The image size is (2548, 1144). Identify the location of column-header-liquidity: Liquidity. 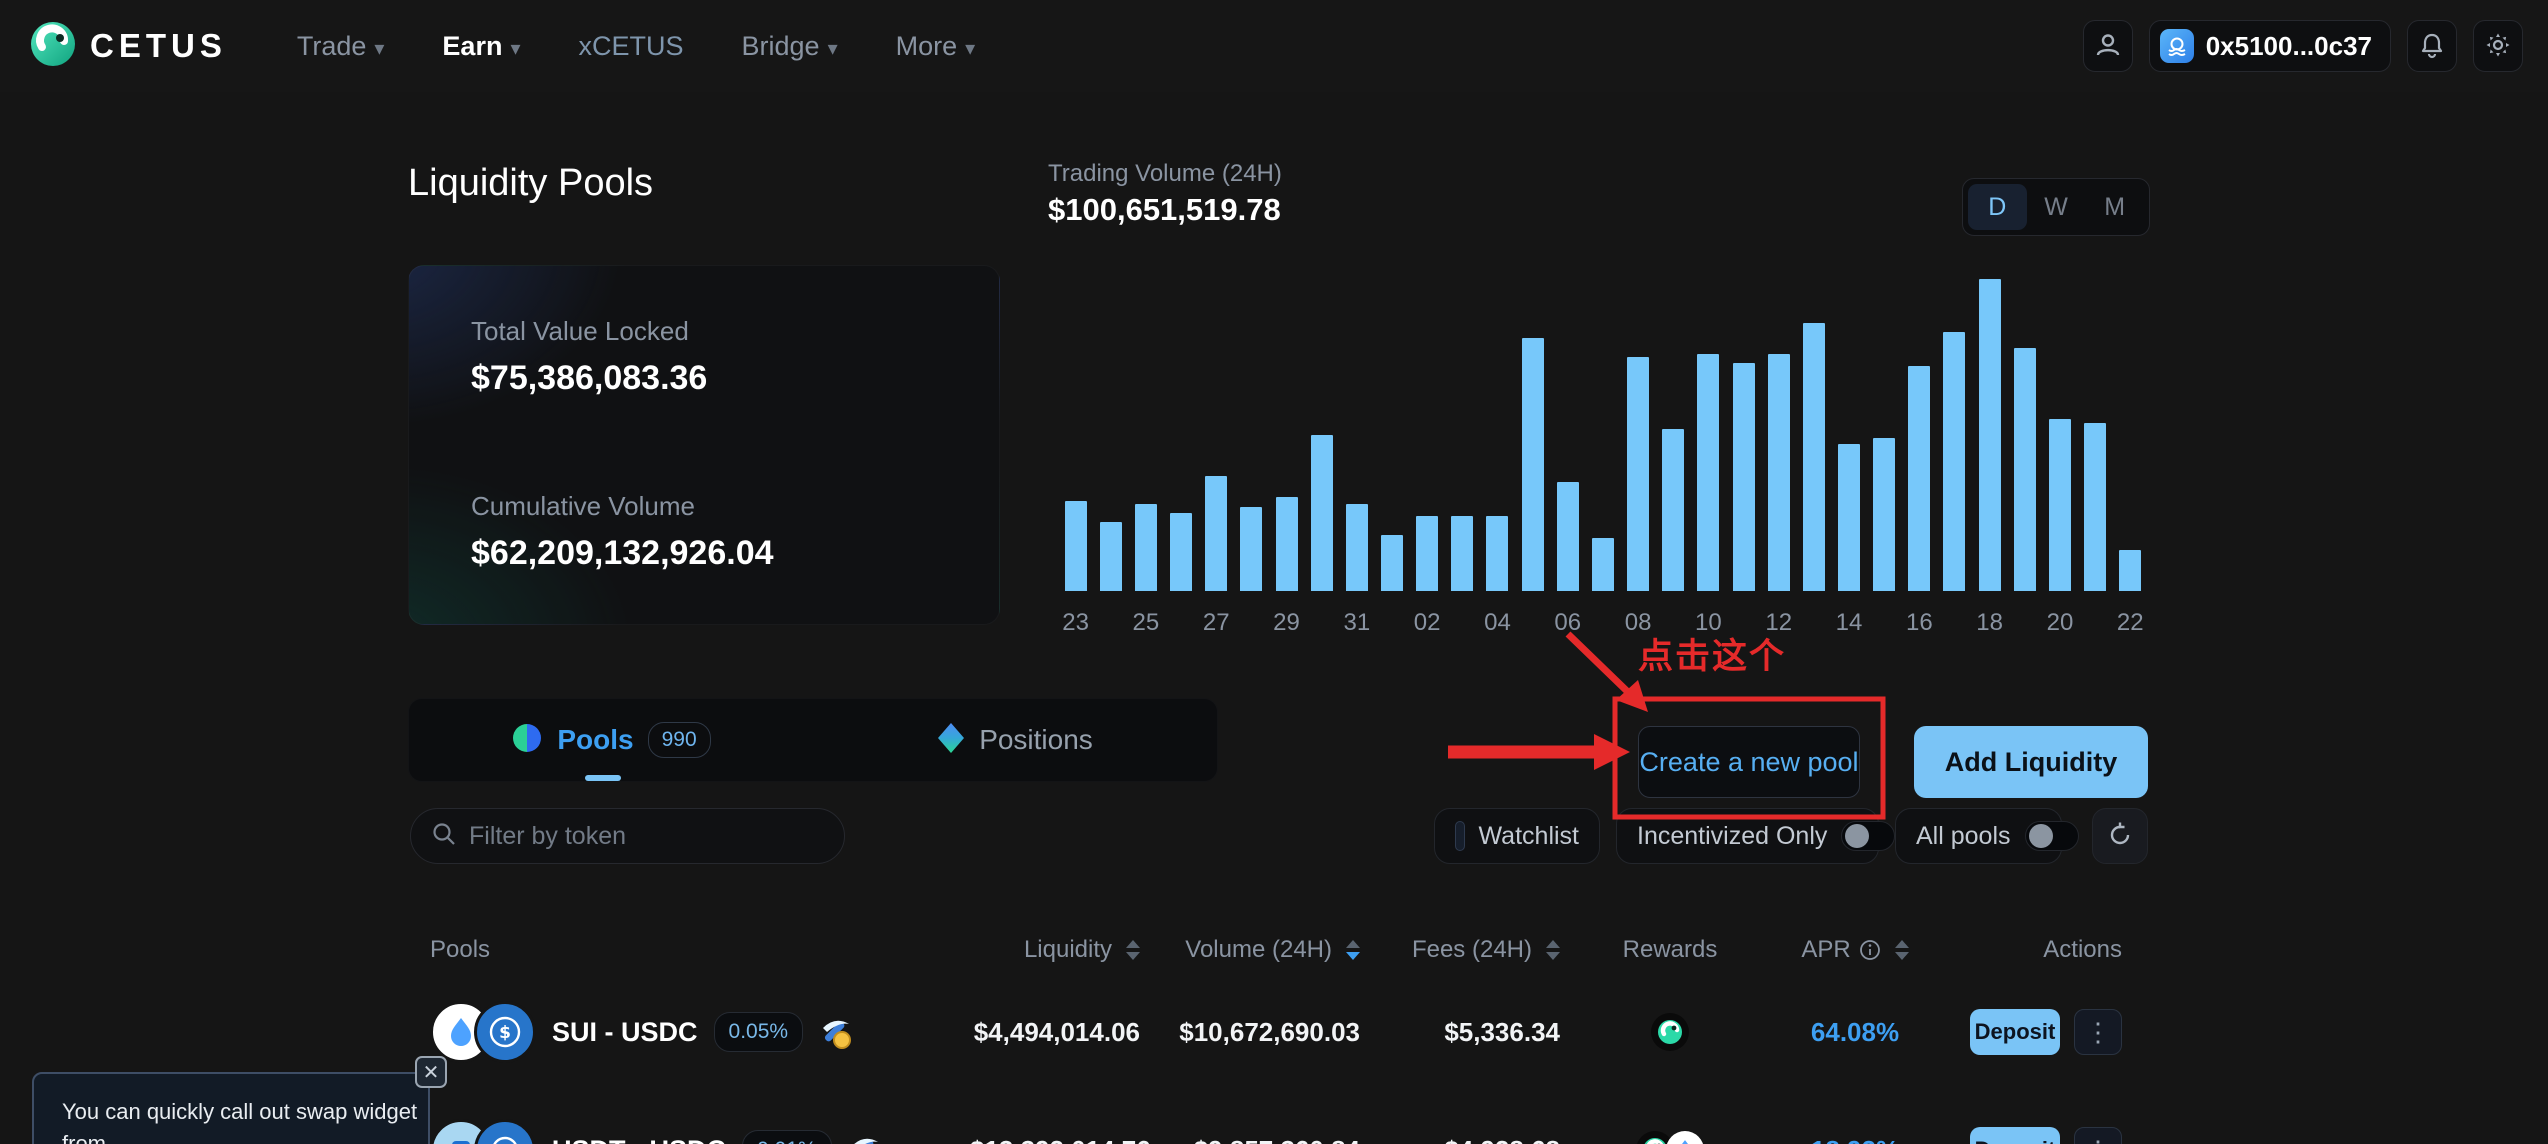
(1055, 950).